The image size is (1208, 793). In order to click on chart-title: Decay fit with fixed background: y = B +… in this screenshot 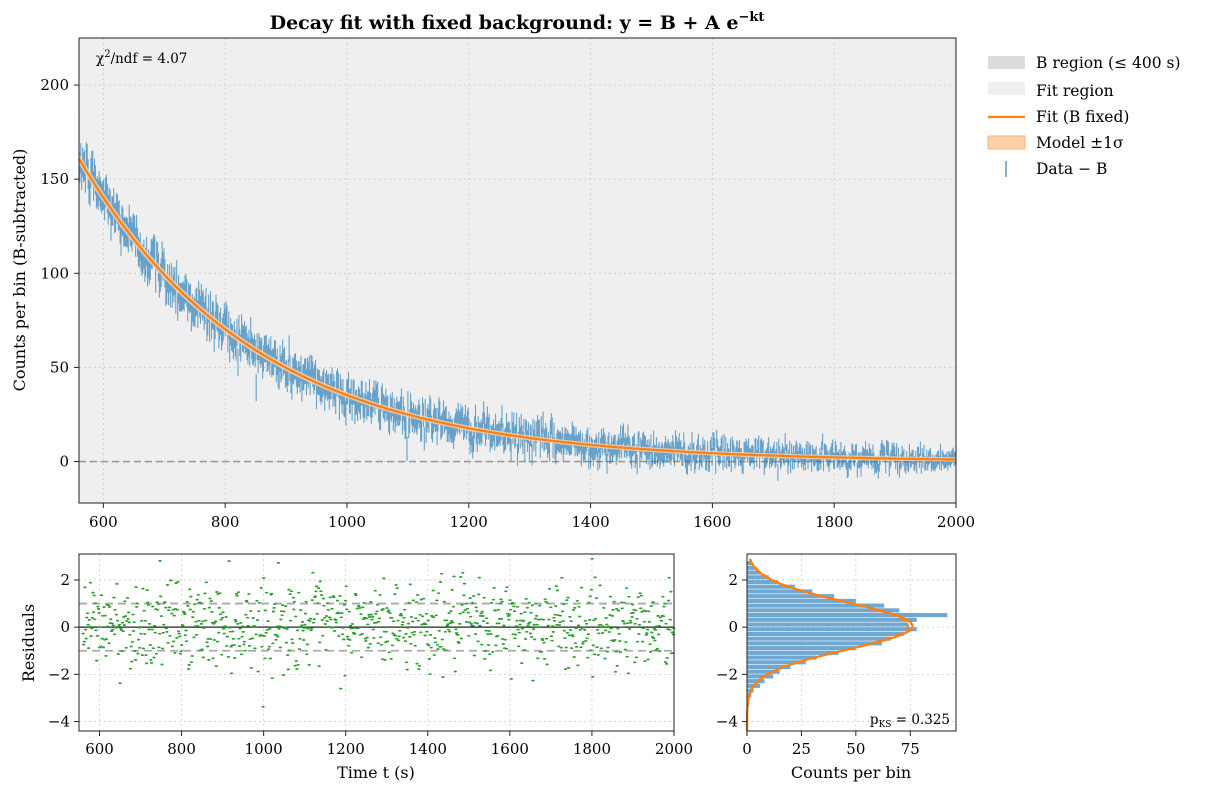, I will do `click(517, 22)`.